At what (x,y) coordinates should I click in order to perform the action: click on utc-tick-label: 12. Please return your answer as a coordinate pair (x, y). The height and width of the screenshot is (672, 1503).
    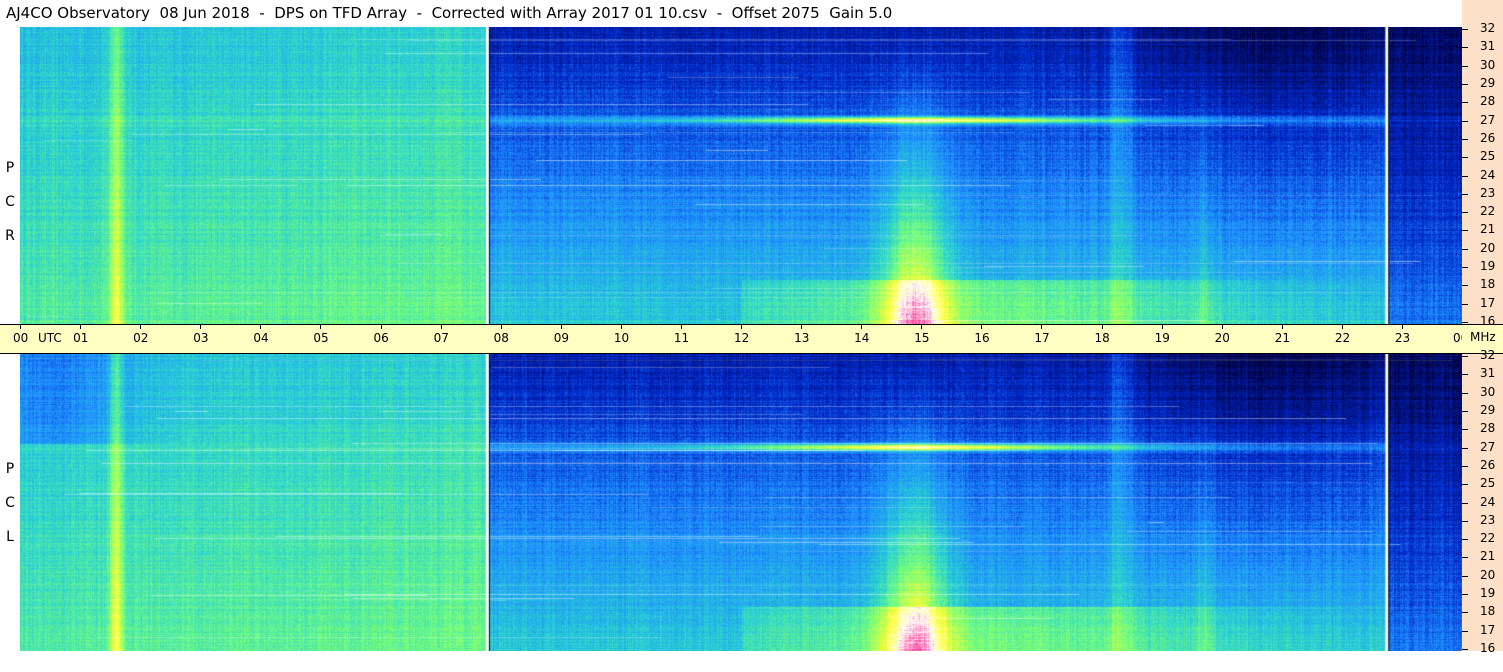
    Looking at the image, I should click on (742, 338).